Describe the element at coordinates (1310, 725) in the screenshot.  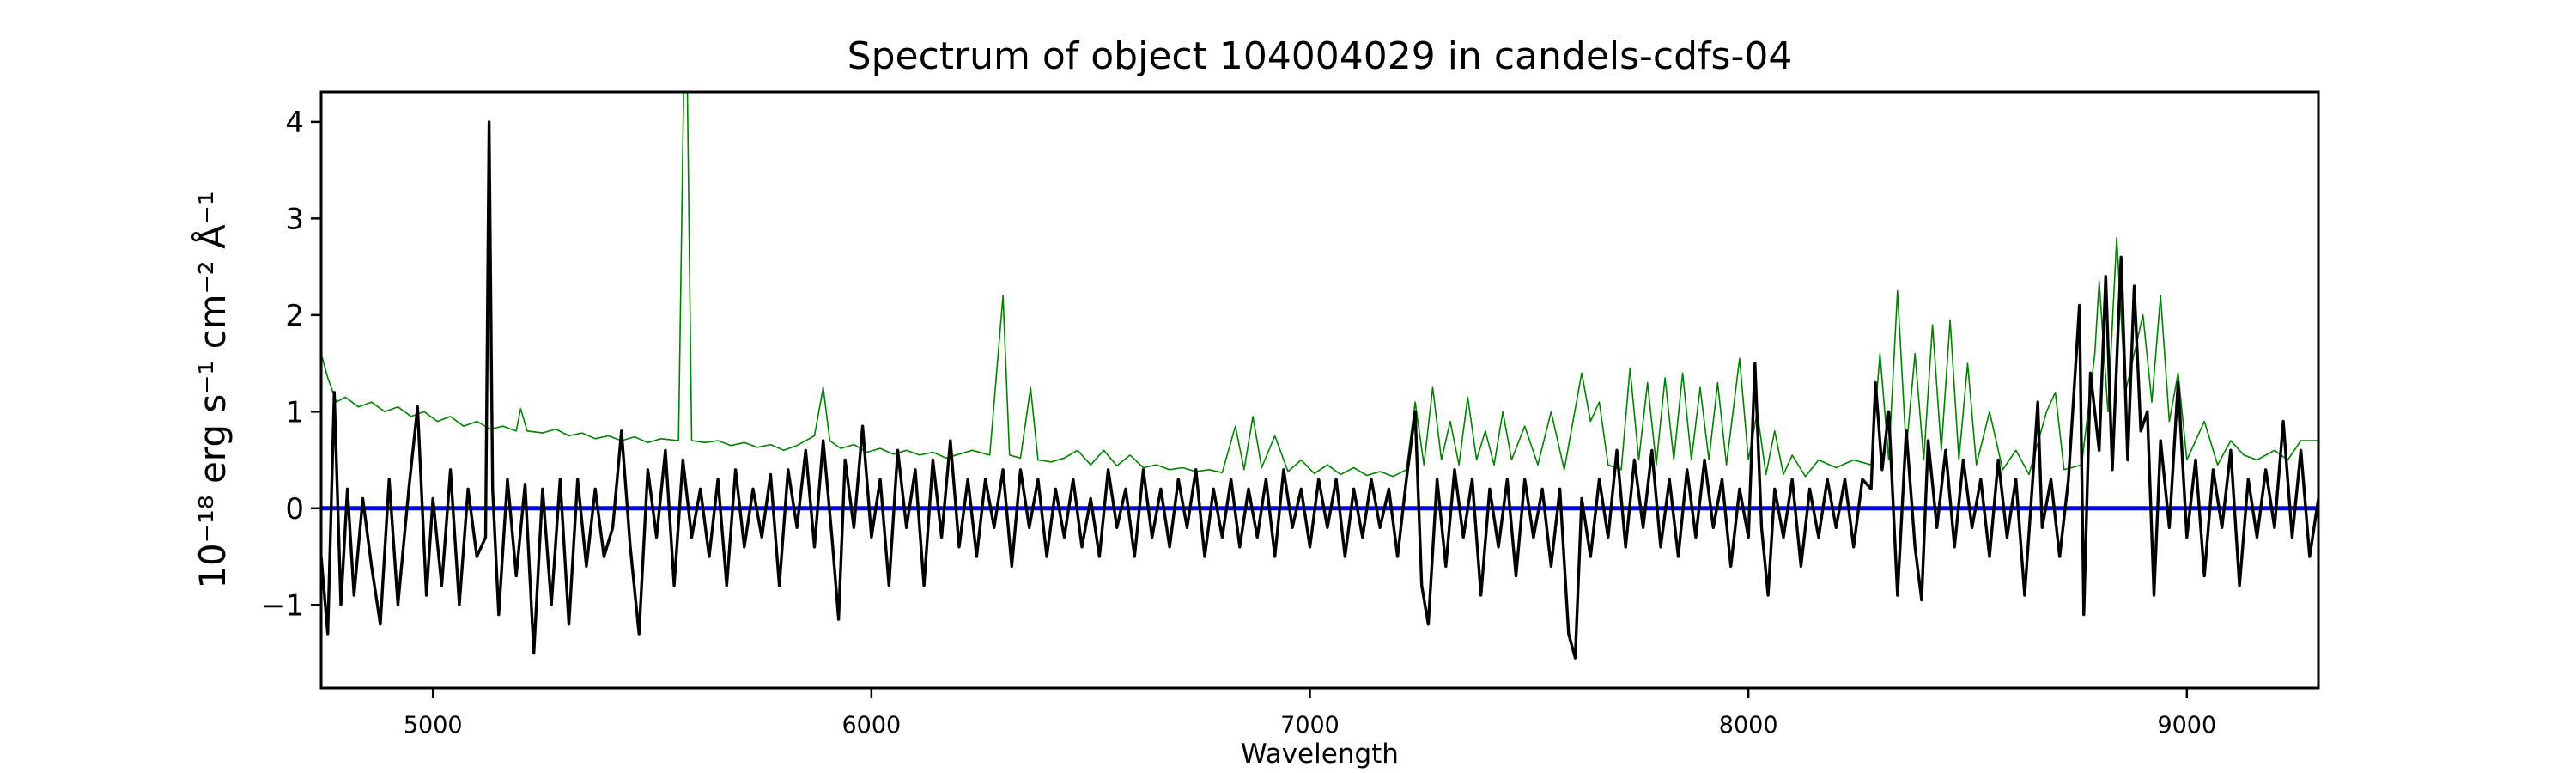
I see `x-tick-label: 7000` at that location.